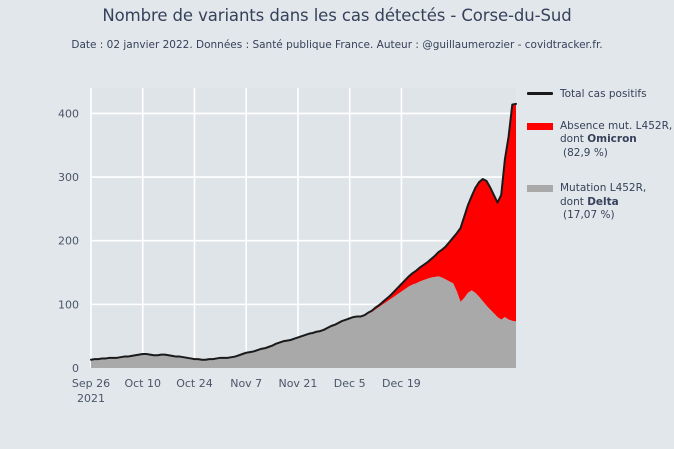 This screenshot has height=449, width=674. Describe the element at coordinates (574, 139) in the screenshot. I see `legend-label-omicron-line2: dont` at that location.